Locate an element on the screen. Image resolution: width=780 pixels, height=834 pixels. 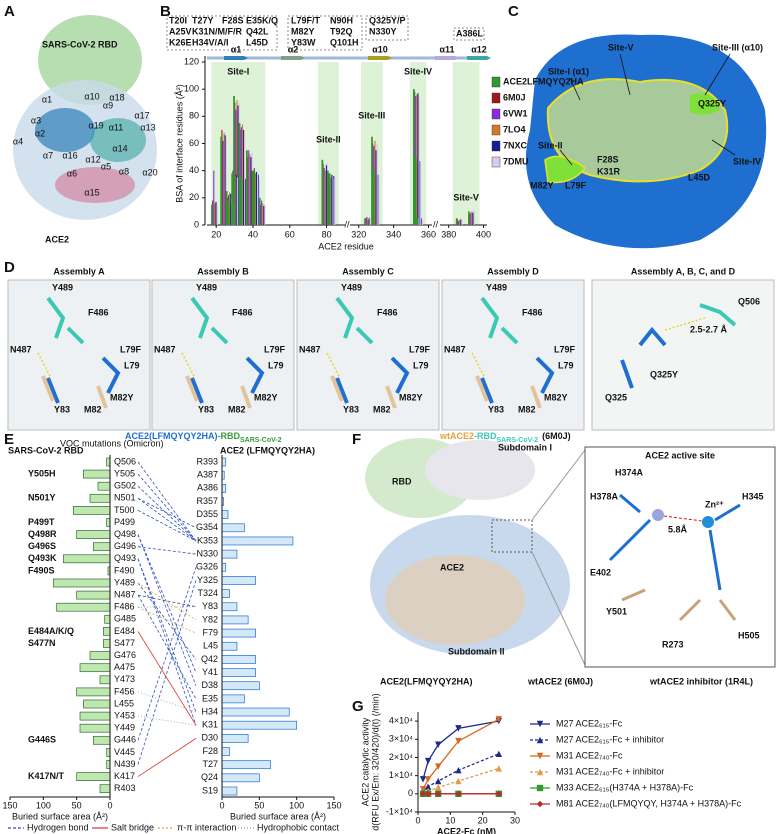
residue-label: L79 is located at coordinates (132, 365).